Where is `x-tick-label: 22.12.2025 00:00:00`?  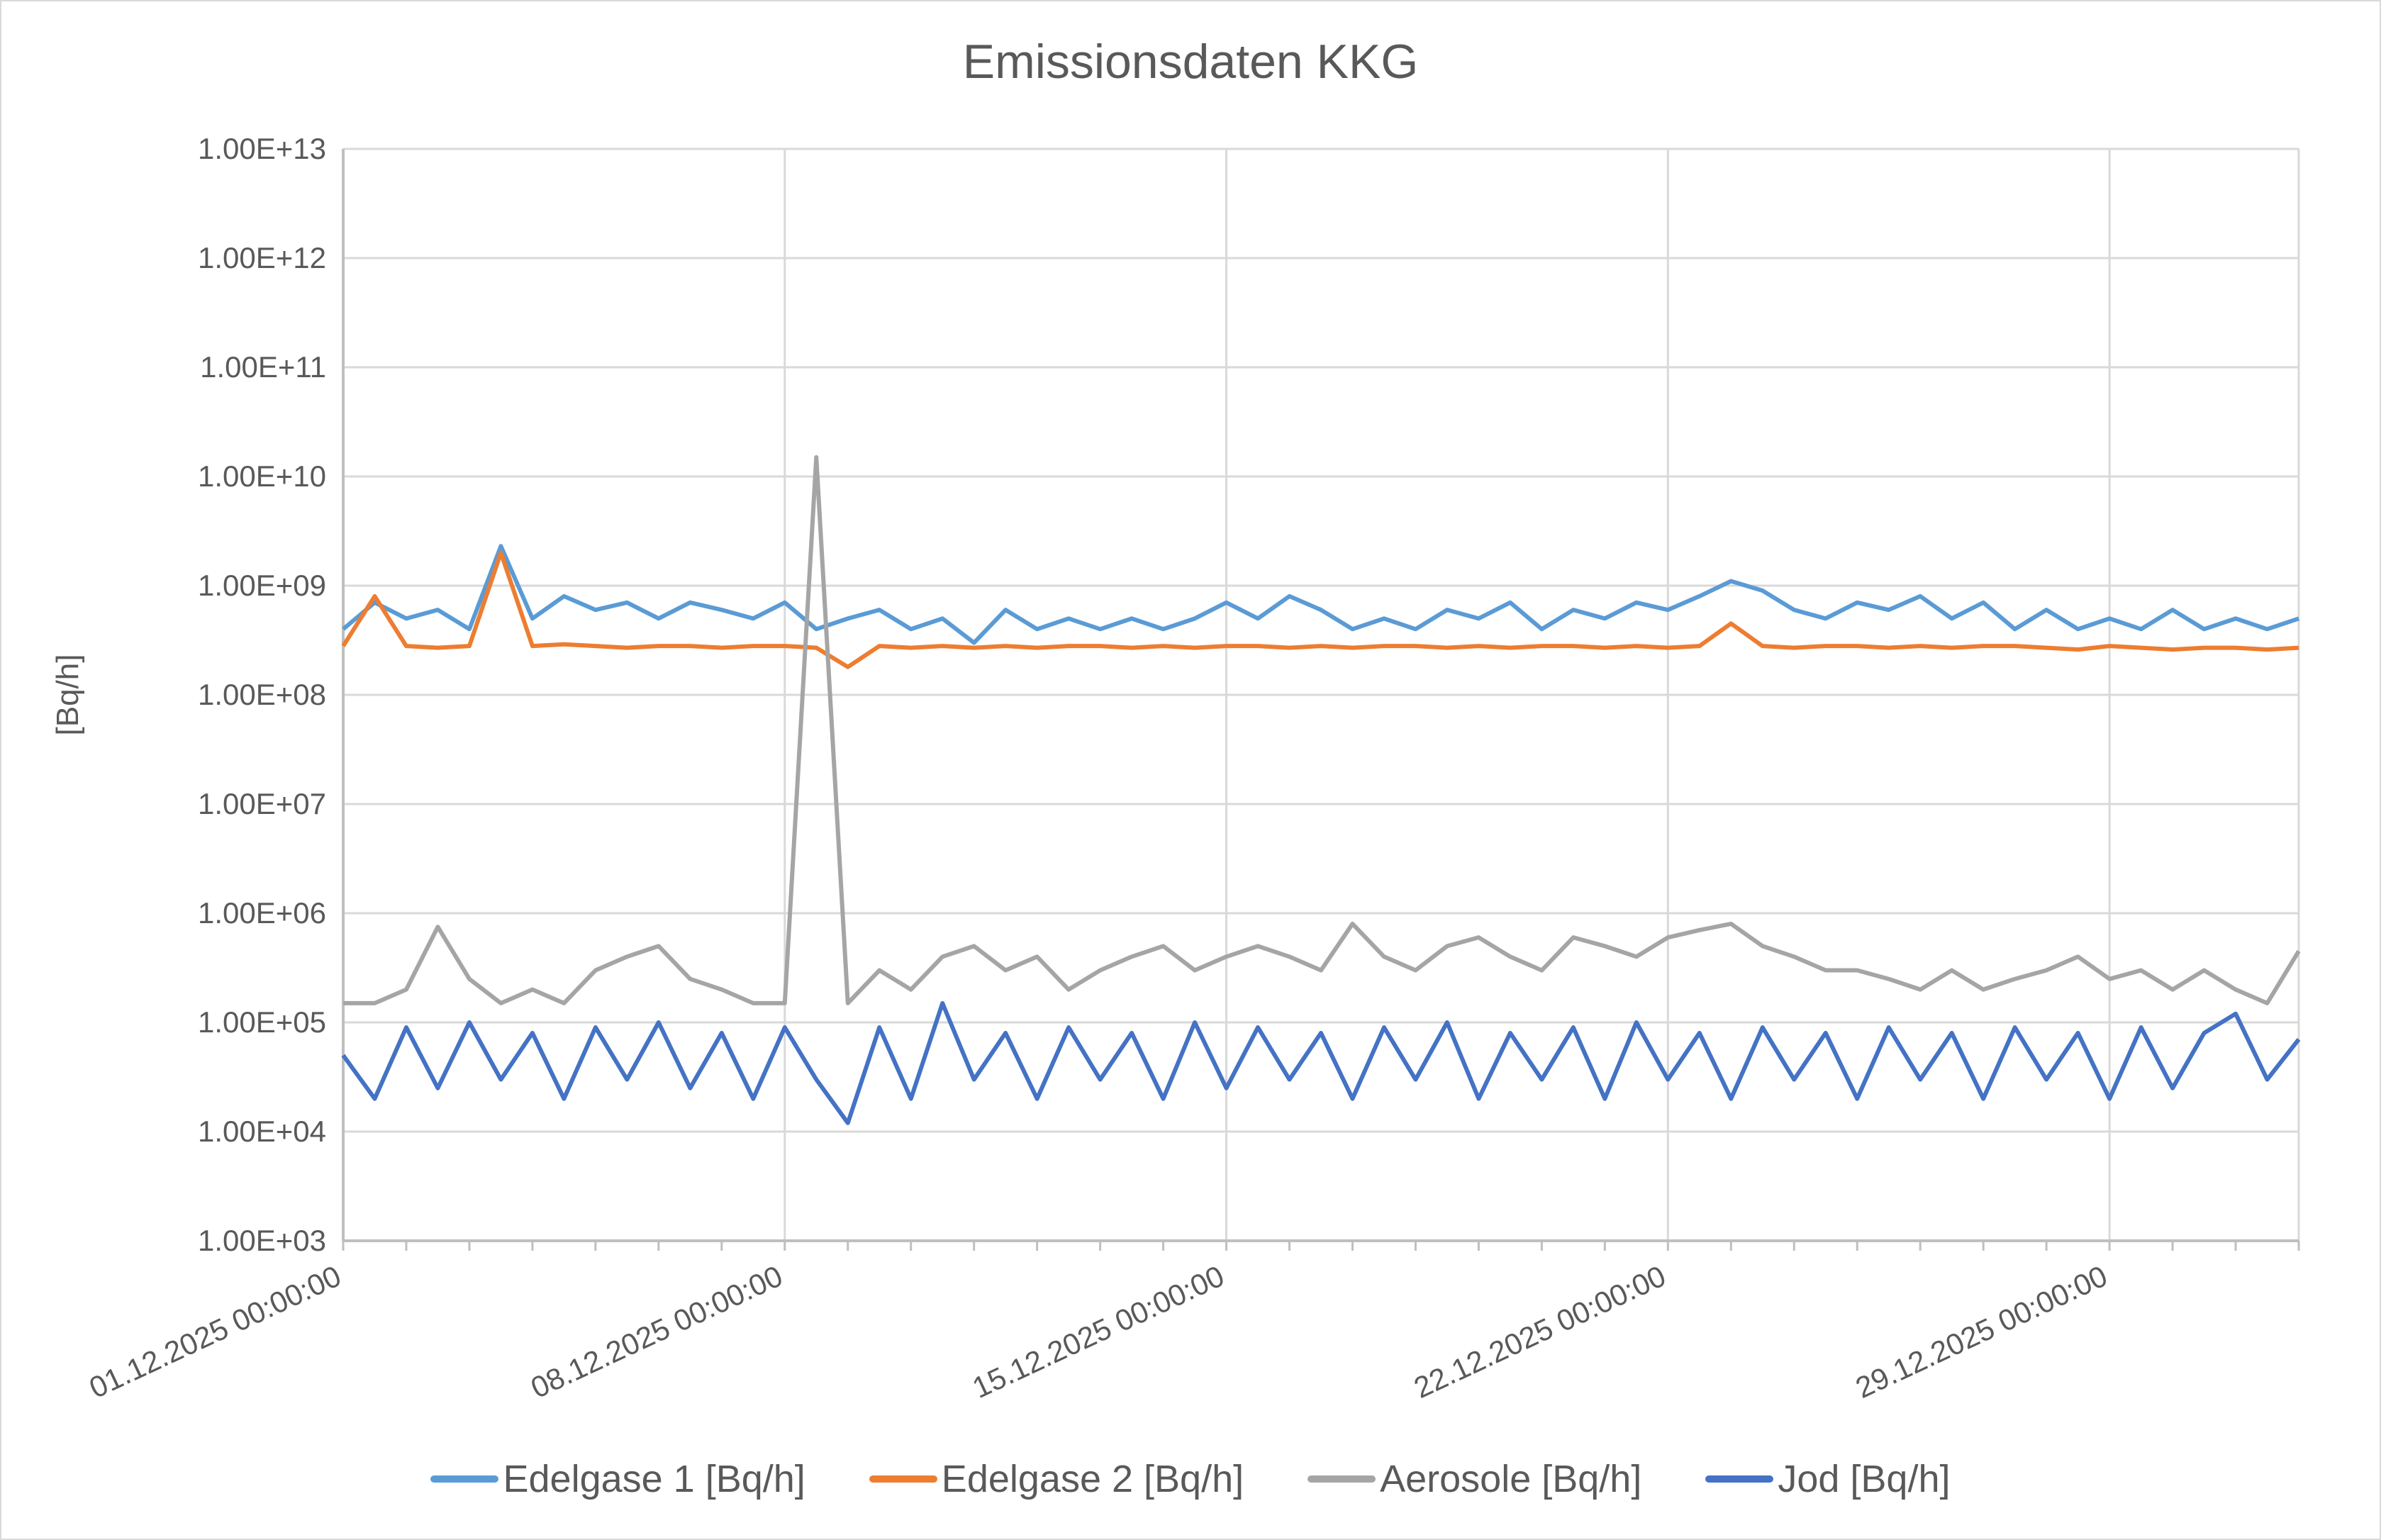
x-tick-label: 22.12.2025 00:00:00 is located at coordinates (1540, 1332).